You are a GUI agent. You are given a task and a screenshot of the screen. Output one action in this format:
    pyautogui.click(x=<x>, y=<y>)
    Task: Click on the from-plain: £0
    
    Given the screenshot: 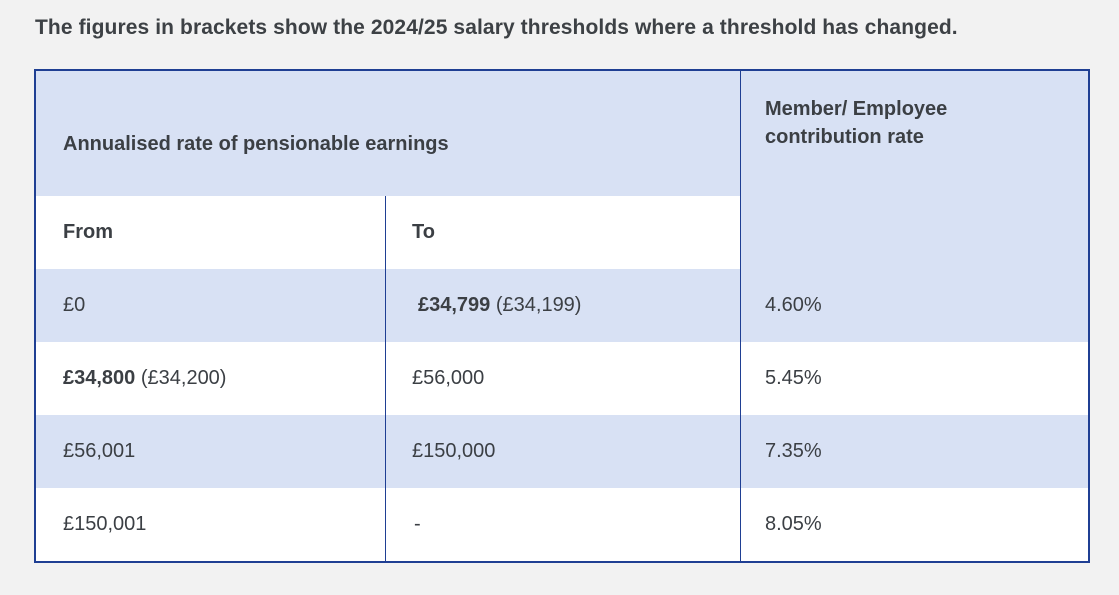 What is the action you would take?
    pyautogui.click(x=74, y=305)
    